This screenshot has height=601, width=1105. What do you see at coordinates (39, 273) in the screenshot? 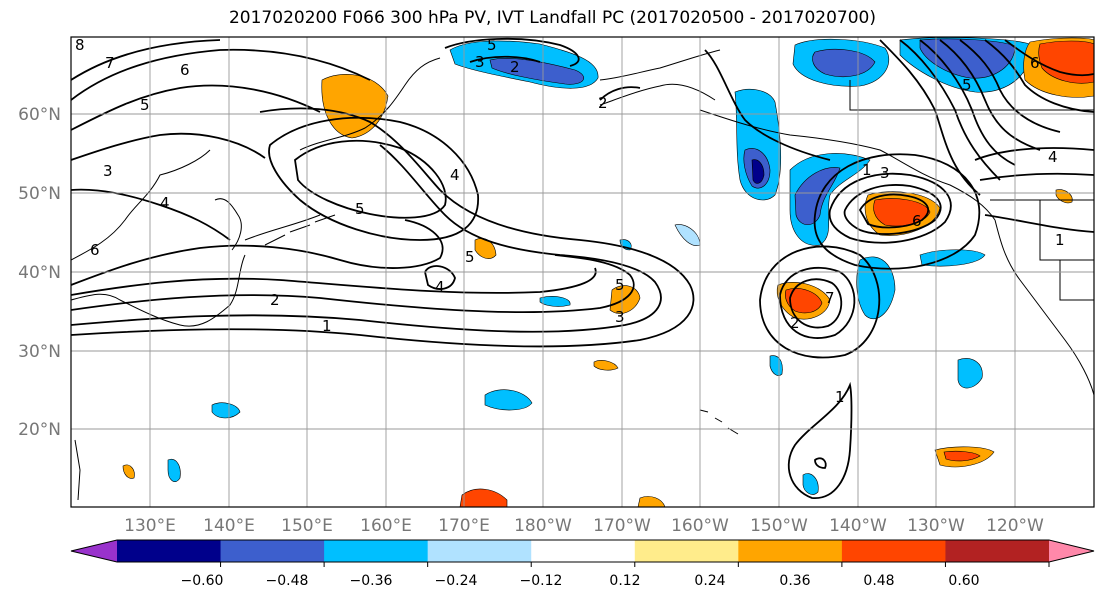
I see `lat-label: 40°N` at bounding box center [39, 273].